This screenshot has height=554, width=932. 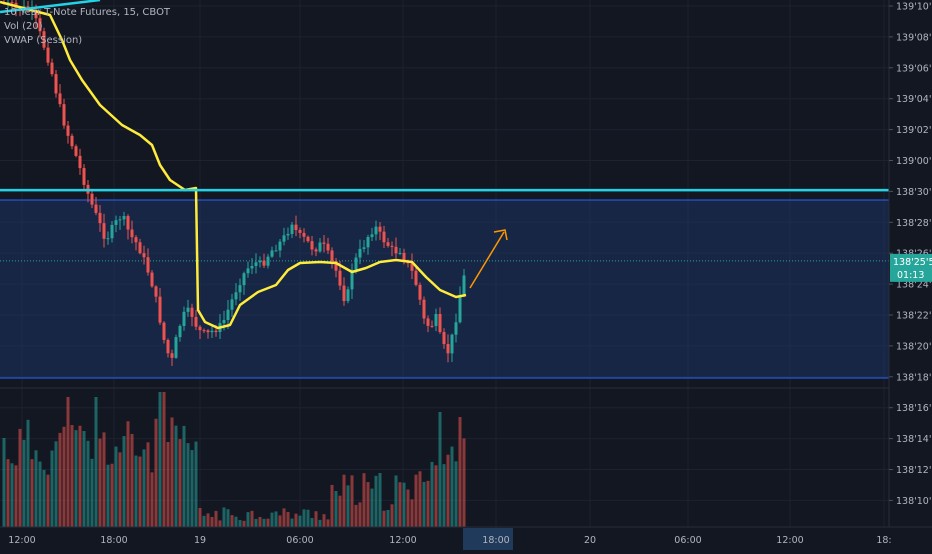 I want to click on indicator-volume-label: Vol (20), so click(x=23, y=26).